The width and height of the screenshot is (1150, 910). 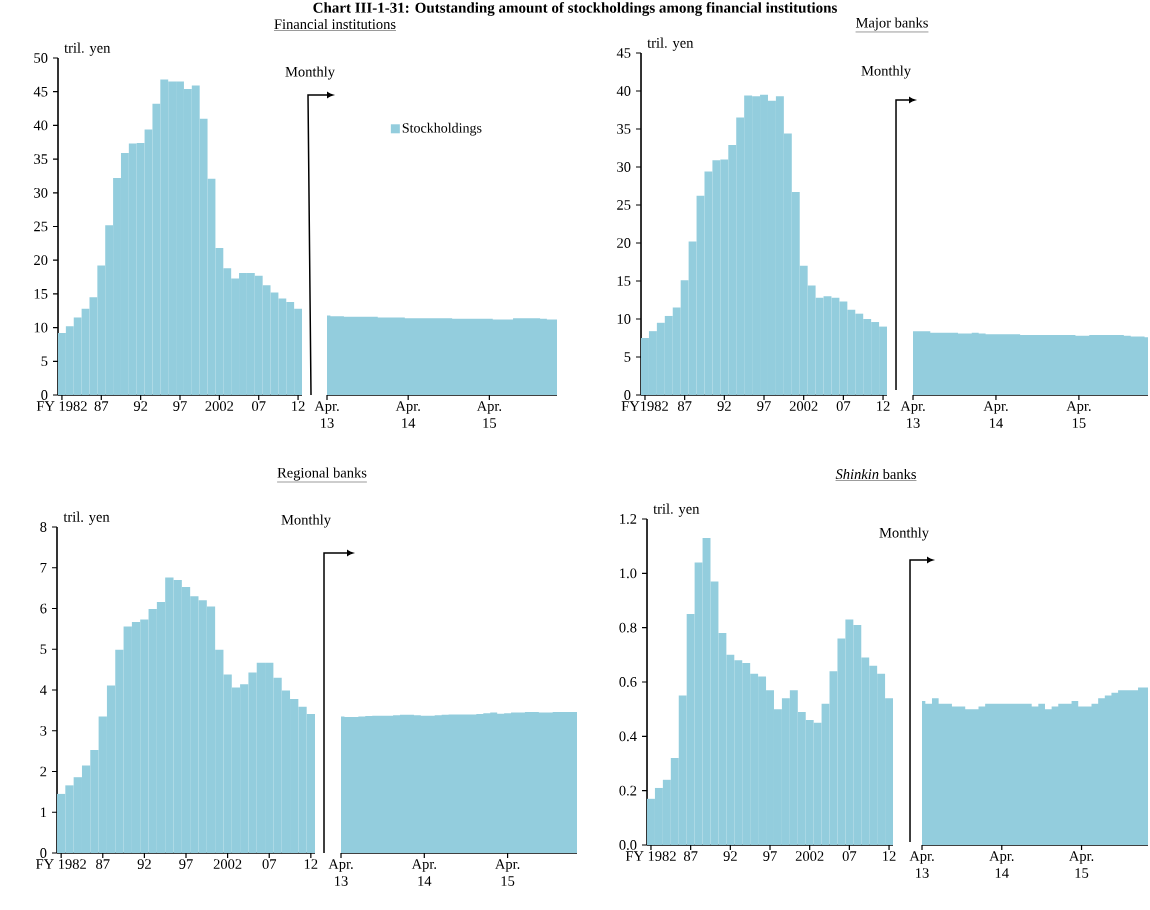 What do you see at coordinates (442, 129) in the screenshot?
I see `legend-label: Stockholdings` at bounding box center [442, 129].